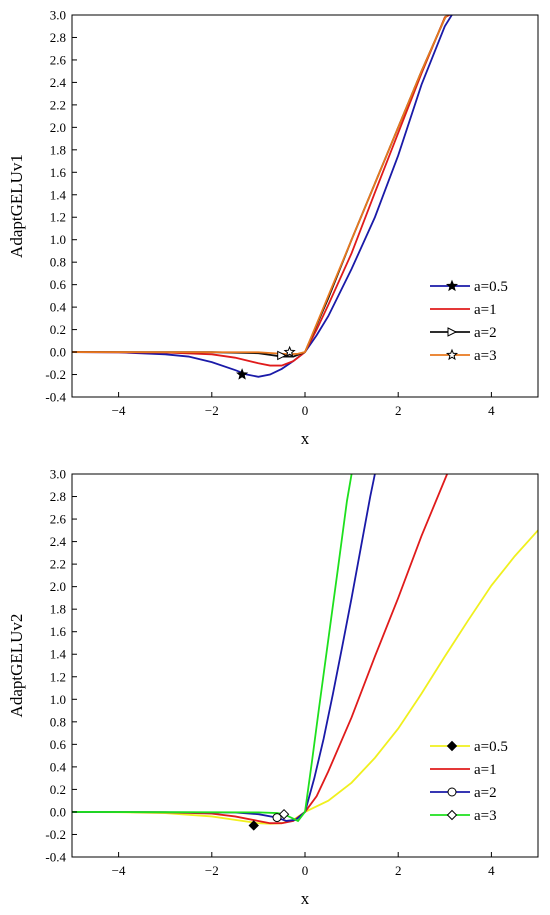  I want to click on y-axis-label: AdaptGELUv1, so click(16, 206).